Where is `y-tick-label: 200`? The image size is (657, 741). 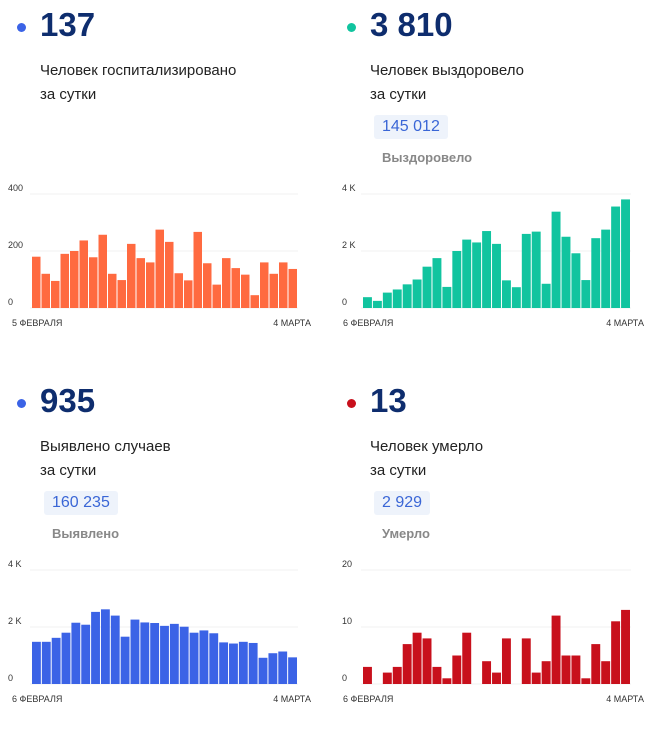 y-tick-label: 200 is located at coordinates (15, 245).